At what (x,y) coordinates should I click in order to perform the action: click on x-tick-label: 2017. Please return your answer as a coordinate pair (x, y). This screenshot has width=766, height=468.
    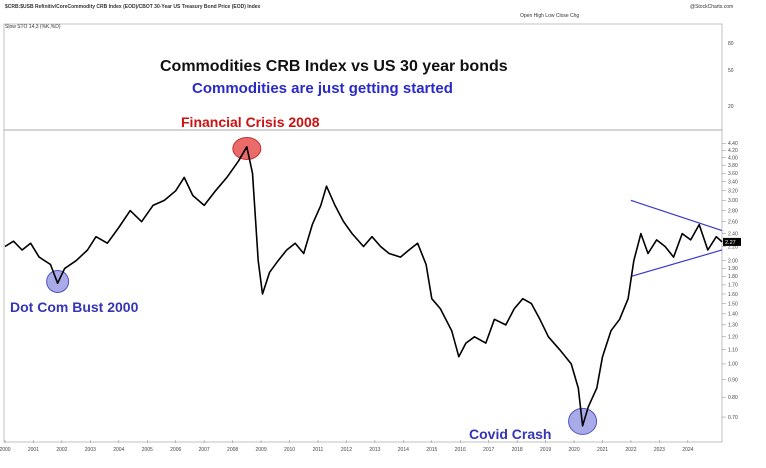
    Looking at the image, I should click on (488, 450).